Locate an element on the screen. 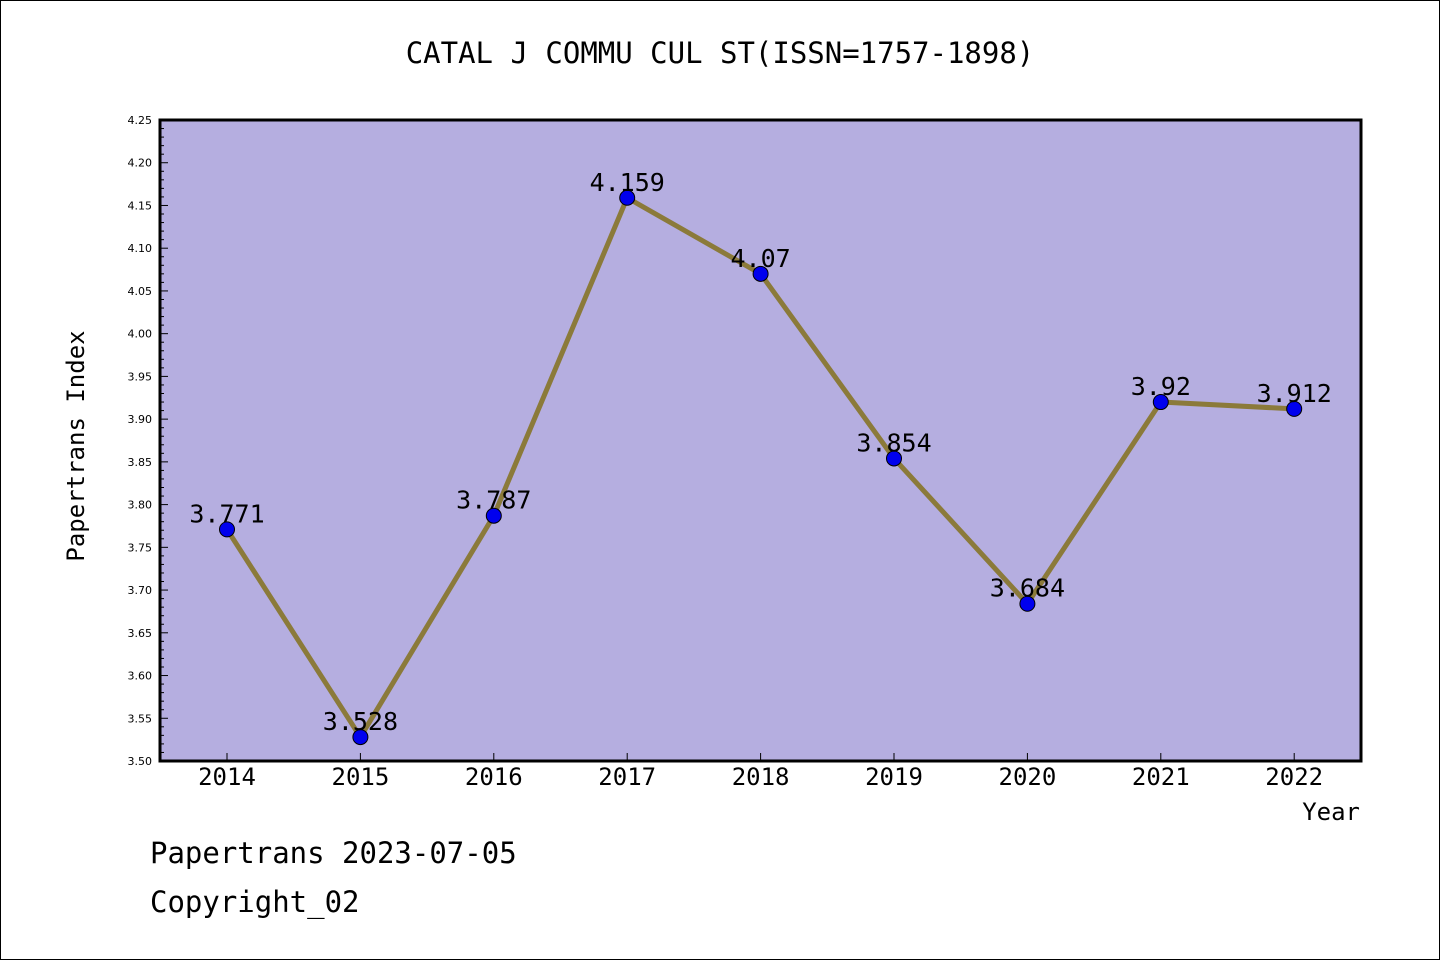  data-label-2019: 3.854 is located at coordinates (893, 442).